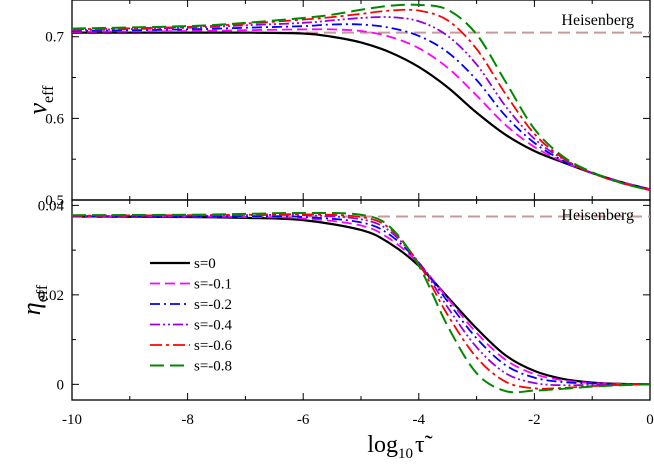 The image size is (654, 467). I want to click on y-tick-label: 0, so click(61, 385).